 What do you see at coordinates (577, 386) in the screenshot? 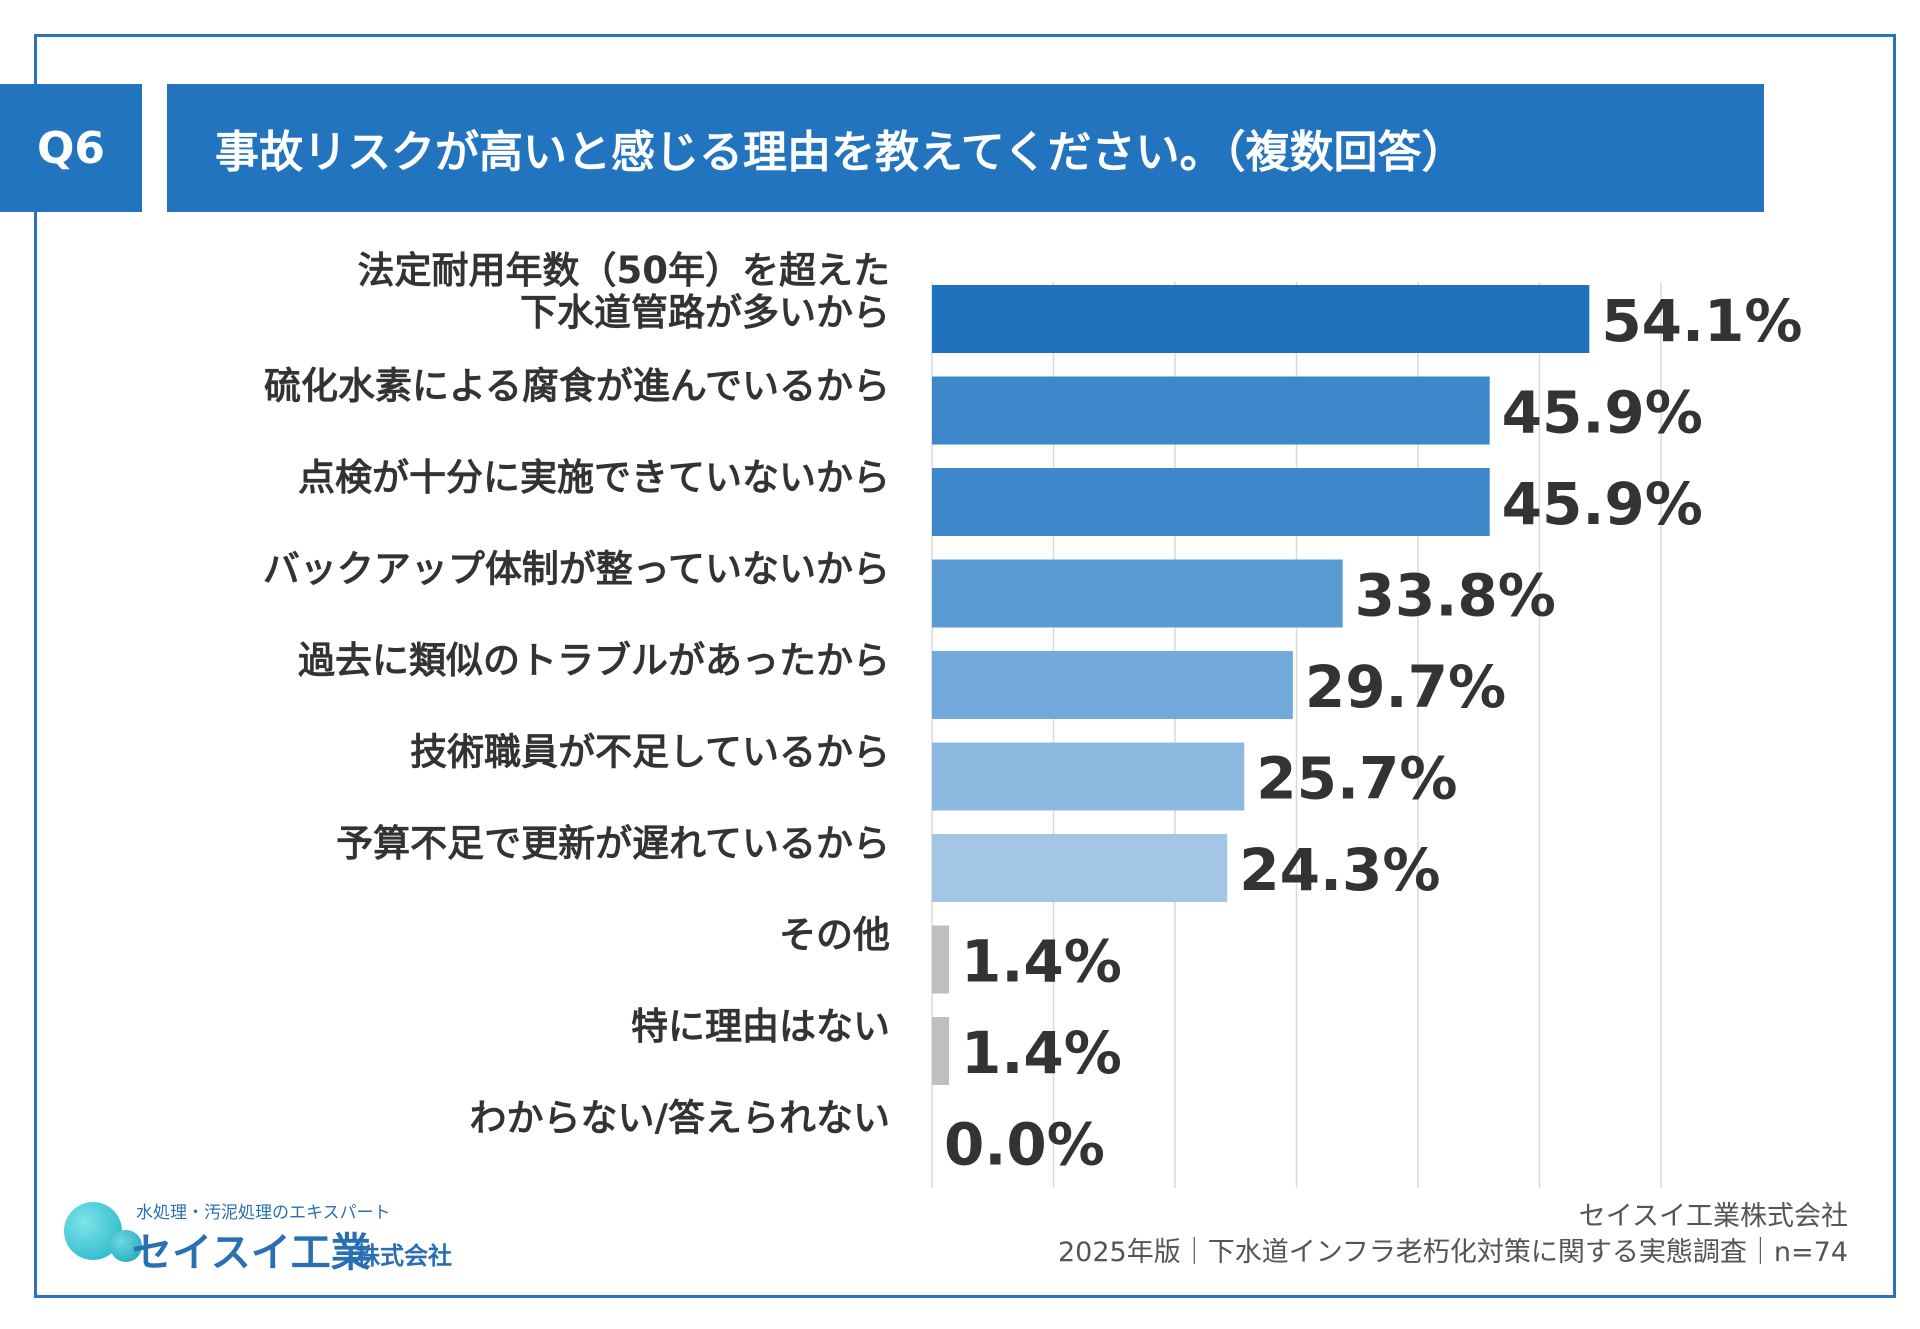
I see `category-label-1: 硫化水素による腐食が進んでいるから` at bounding box center [577, 386].